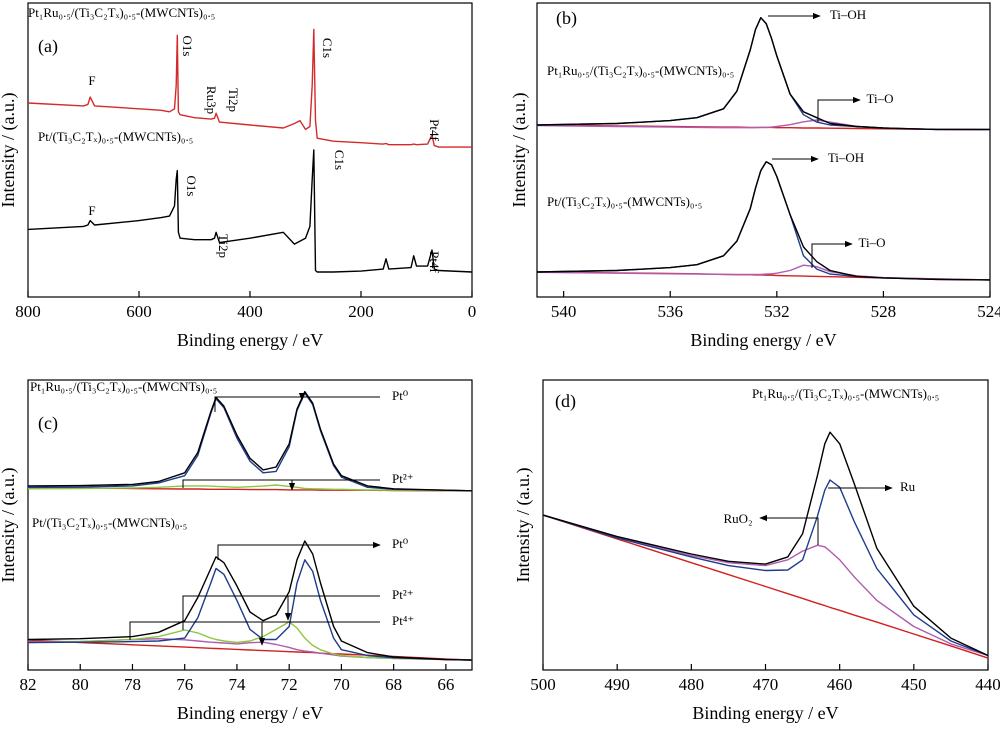 This screenshot has height=731, width=1000. I want to click on x-tick-label: 72, so click(289, 684).